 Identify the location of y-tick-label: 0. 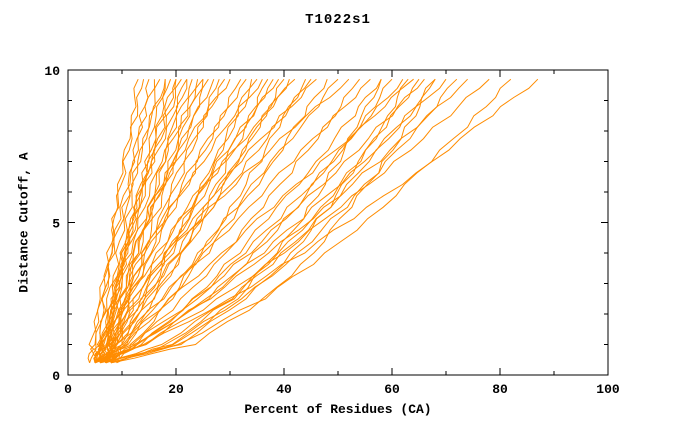
(56, 376).